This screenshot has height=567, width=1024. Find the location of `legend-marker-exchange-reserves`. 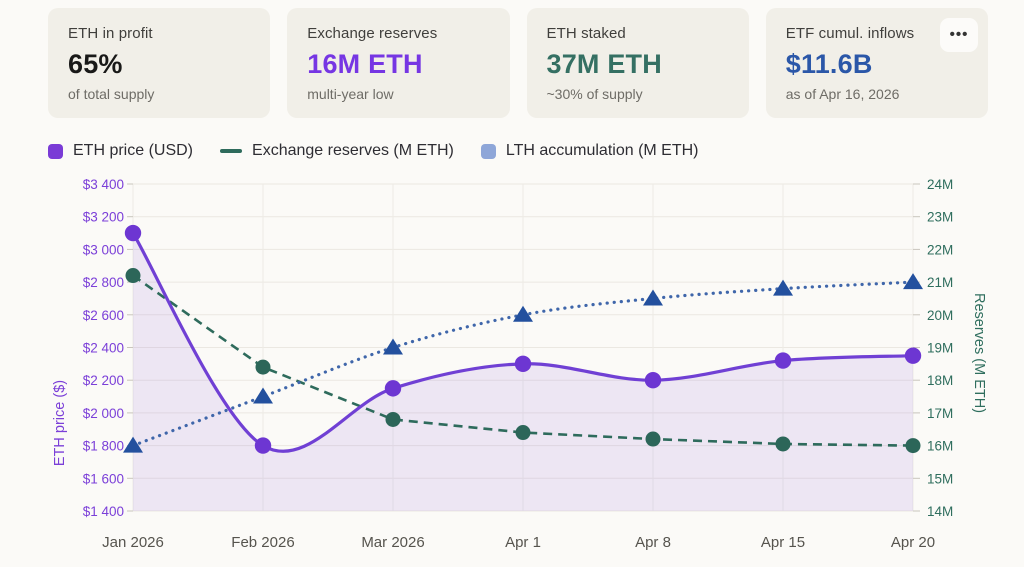

legend-marker-exchange-reserves is located at coordinates (231, 151).